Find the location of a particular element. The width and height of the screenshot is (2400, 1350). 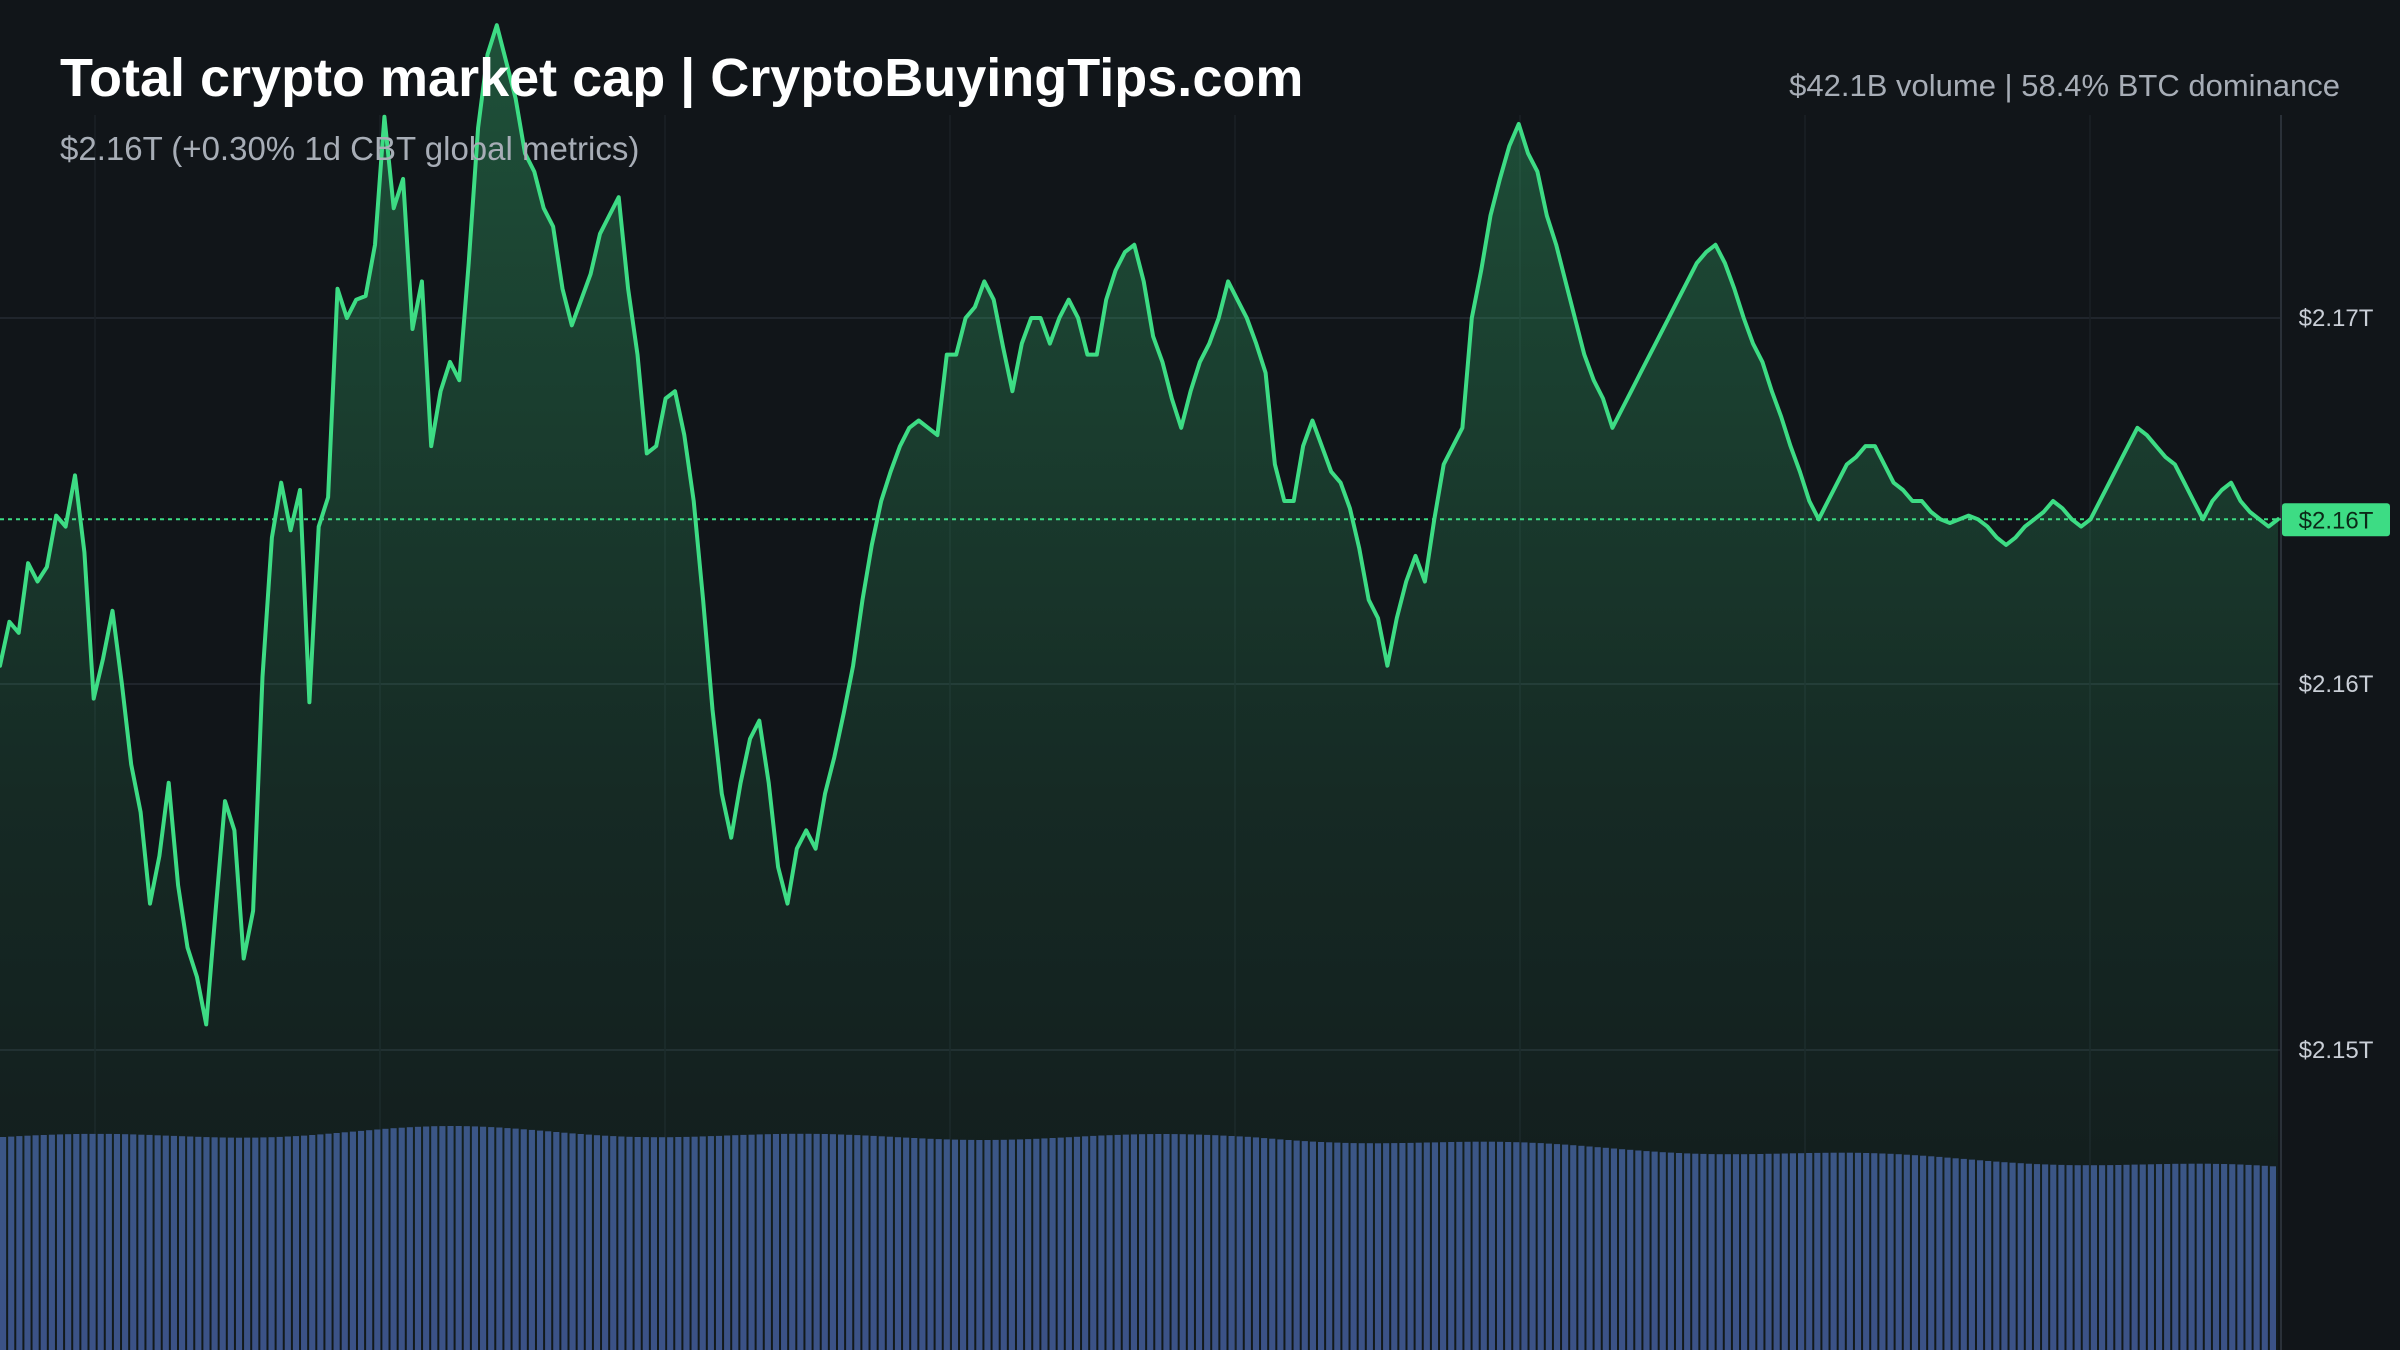

y-axis: $2.17T $2.16T $2.15T is located at coordinates (2336, 684).